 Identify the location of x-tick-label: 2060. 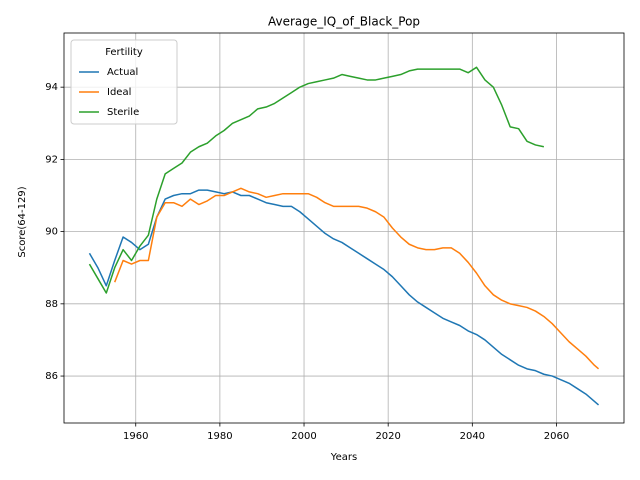
(556, 436).